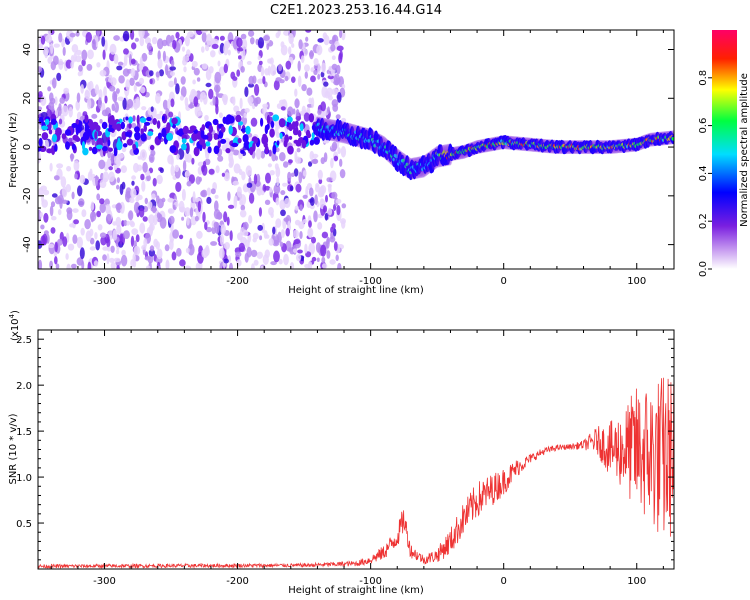 Image resolution: width=750 pixels, height=600 pixels. I want to click on colorbar-tick-label: 0.6, so click(703, 126).